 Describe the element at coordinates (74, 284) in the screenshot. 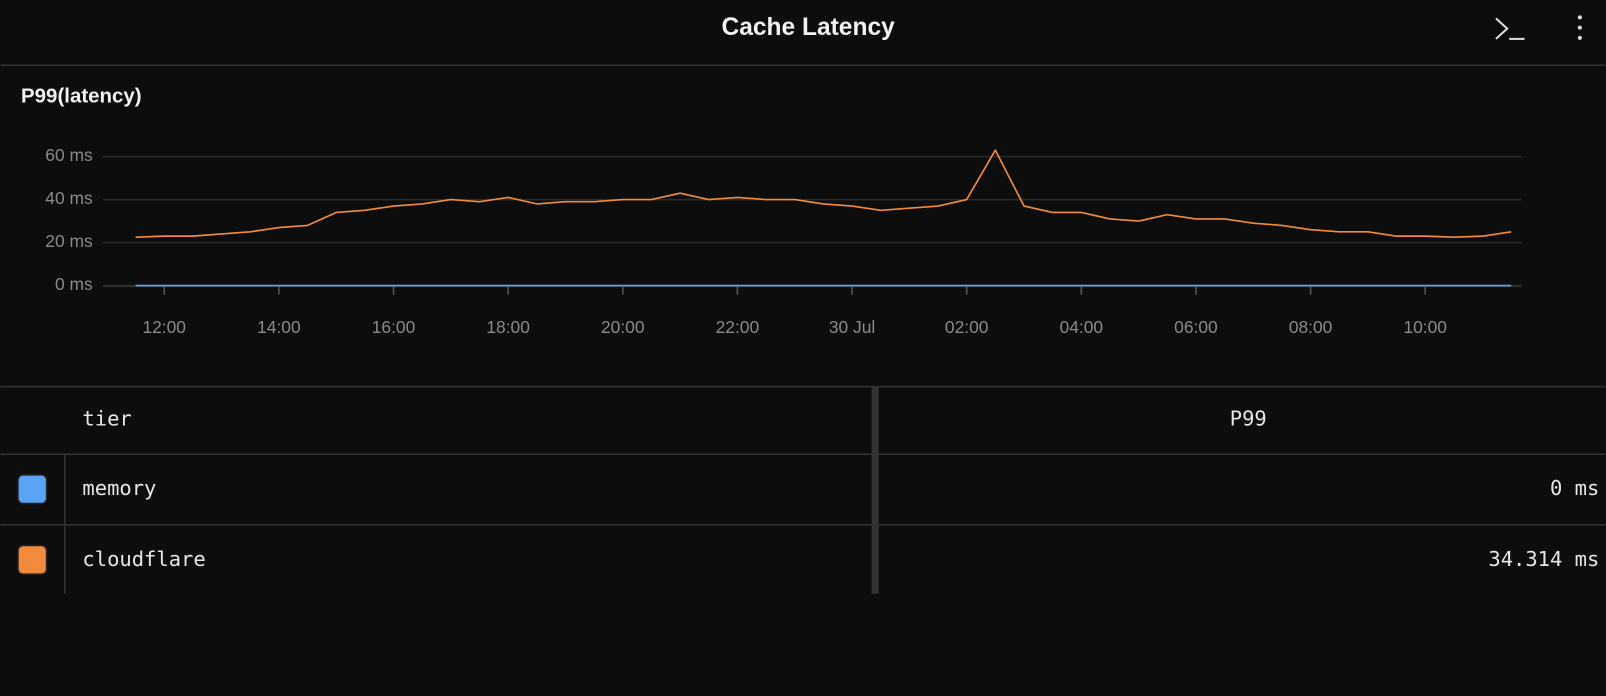

I see `y-tick-label: 0 ms` at that location.